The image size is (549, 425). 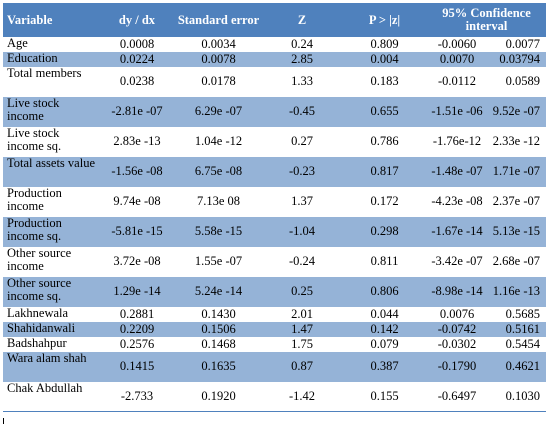 I want to click on row-ci-lower-value: -1.51e -06, so click(x=457, y=111).